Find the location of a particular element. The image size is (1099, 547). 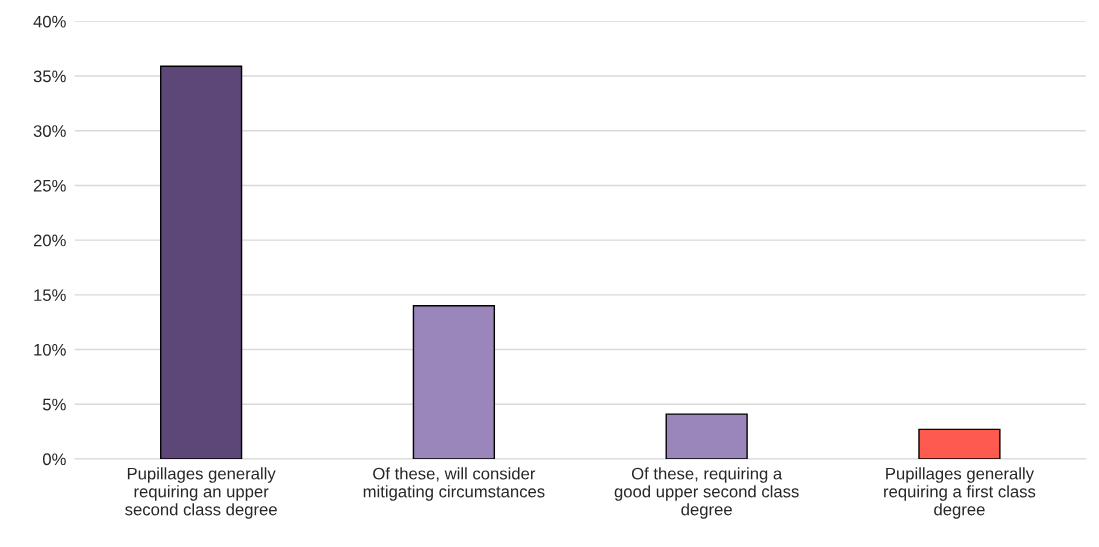

y-tick-label: 5% is located at coordinates (54, 404).